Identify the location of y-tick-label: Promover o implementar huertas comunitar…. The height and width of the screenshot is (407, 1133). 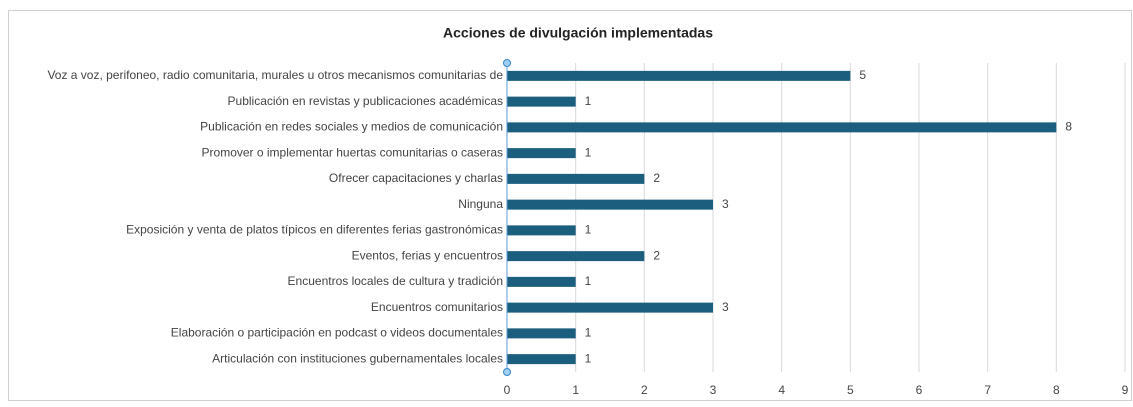
(352, 152).